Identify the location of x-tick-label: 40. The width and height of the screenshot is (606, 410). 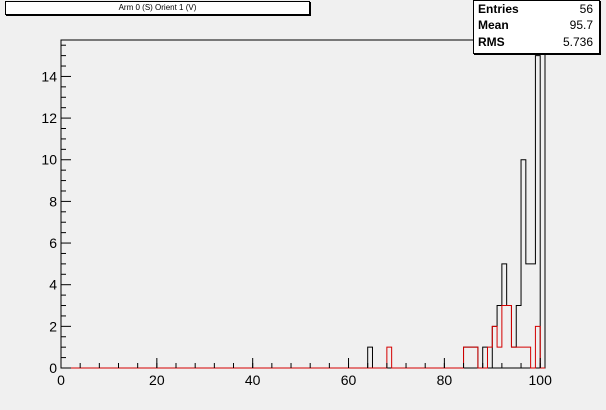
(253, 380).